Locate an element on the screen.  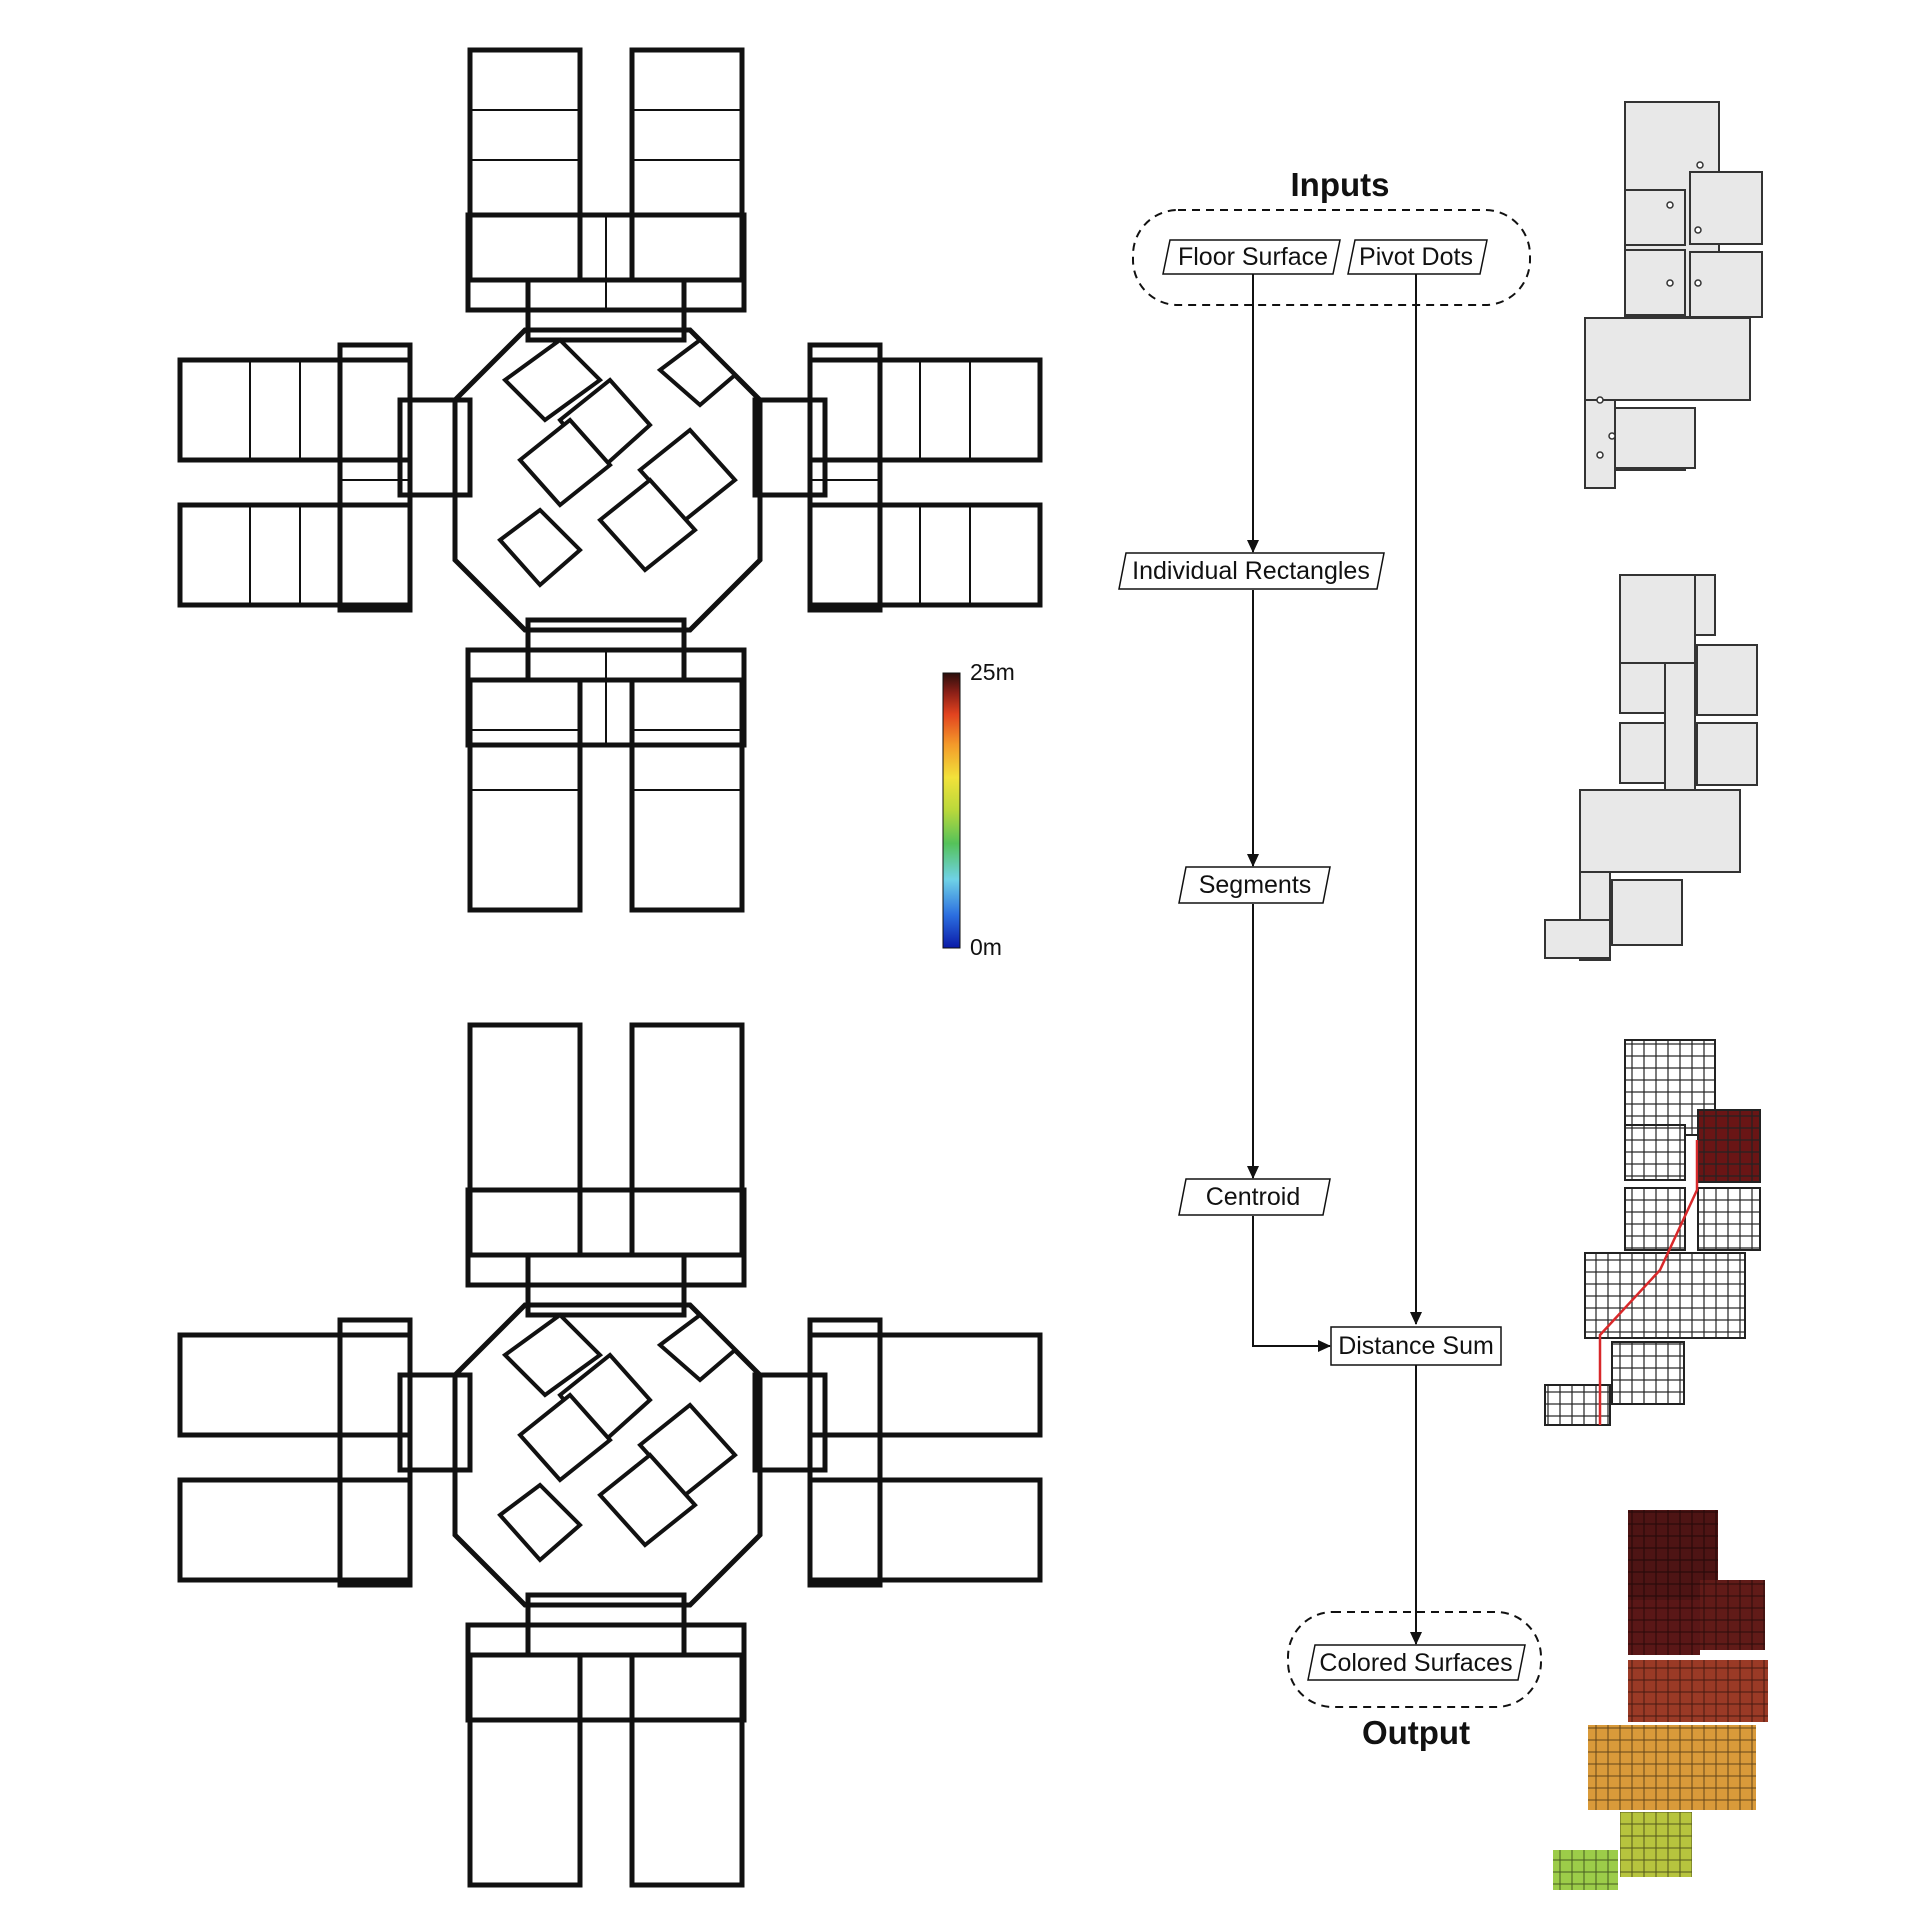
svg-text: Pivot Dots is located at coordinates (1416, 257).